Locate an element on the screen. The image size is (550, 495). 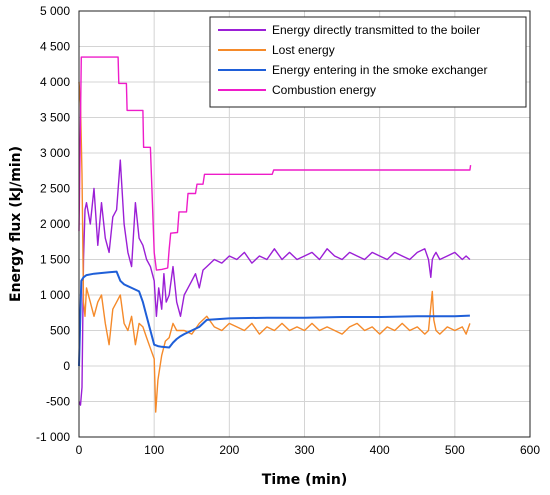
legend-label: Lost energy is located at coordinates (303, 50).